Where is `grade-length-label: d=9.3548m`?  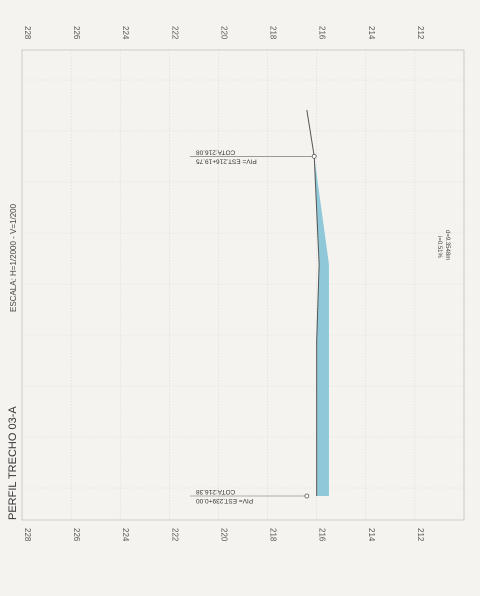
grade-length-label: d=9.3548m is located at coordinates (447, 245).